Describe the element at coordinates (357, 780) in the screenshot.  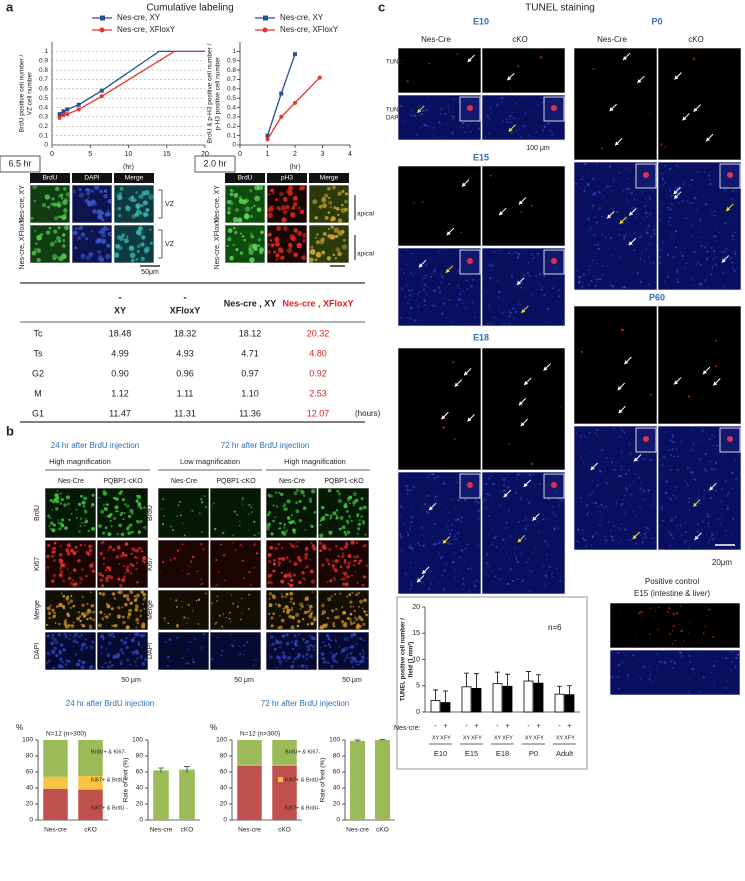
I see `bar` at that location.